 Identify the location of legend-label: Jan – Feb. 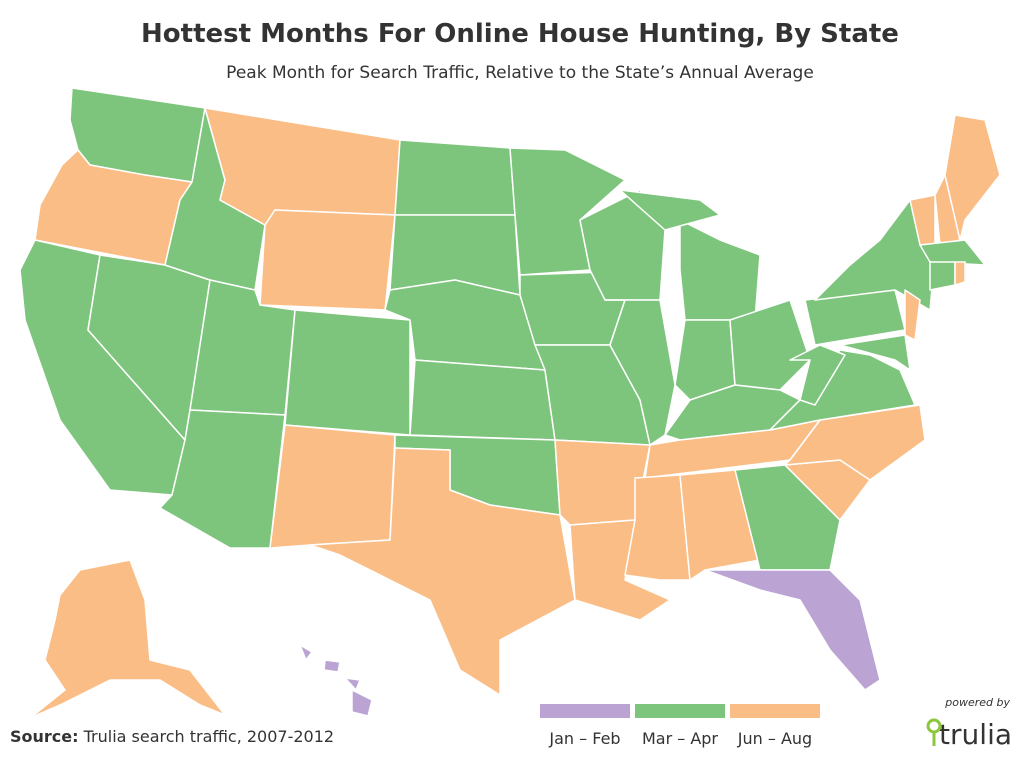
(584, 738).